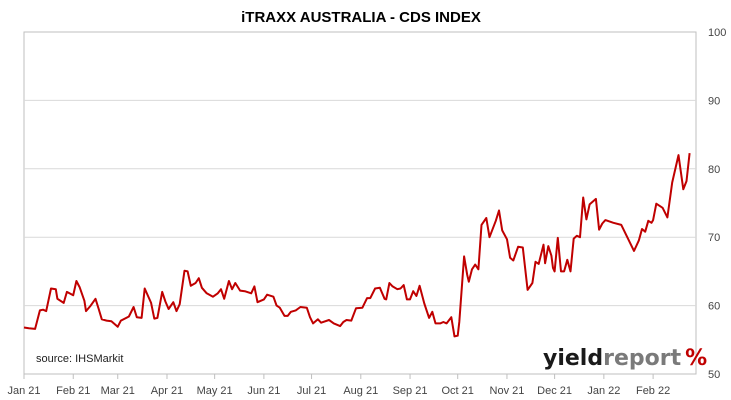 This screenshot has height=400, width=731. Describe the element at coordinates (653, 391) in the screenshot. I see `x-tick-label: Feb 22` at that location.